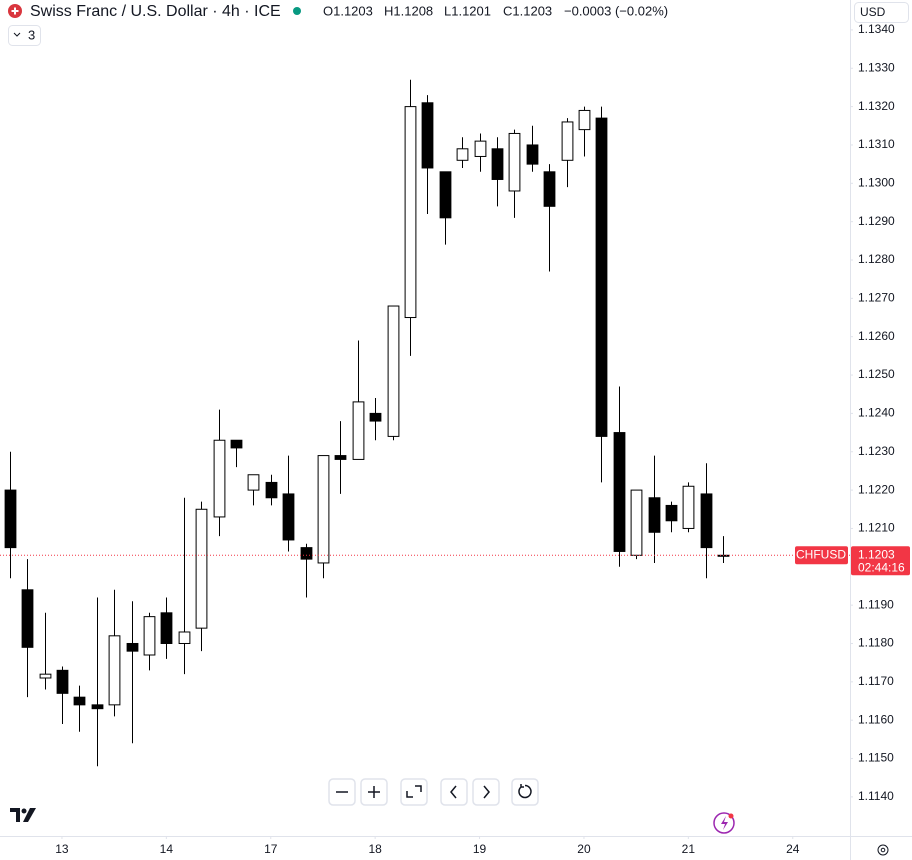  Describe the element at coordinates (375, 849) in the screenshot. I see `x-tick-label: 18` at that location.